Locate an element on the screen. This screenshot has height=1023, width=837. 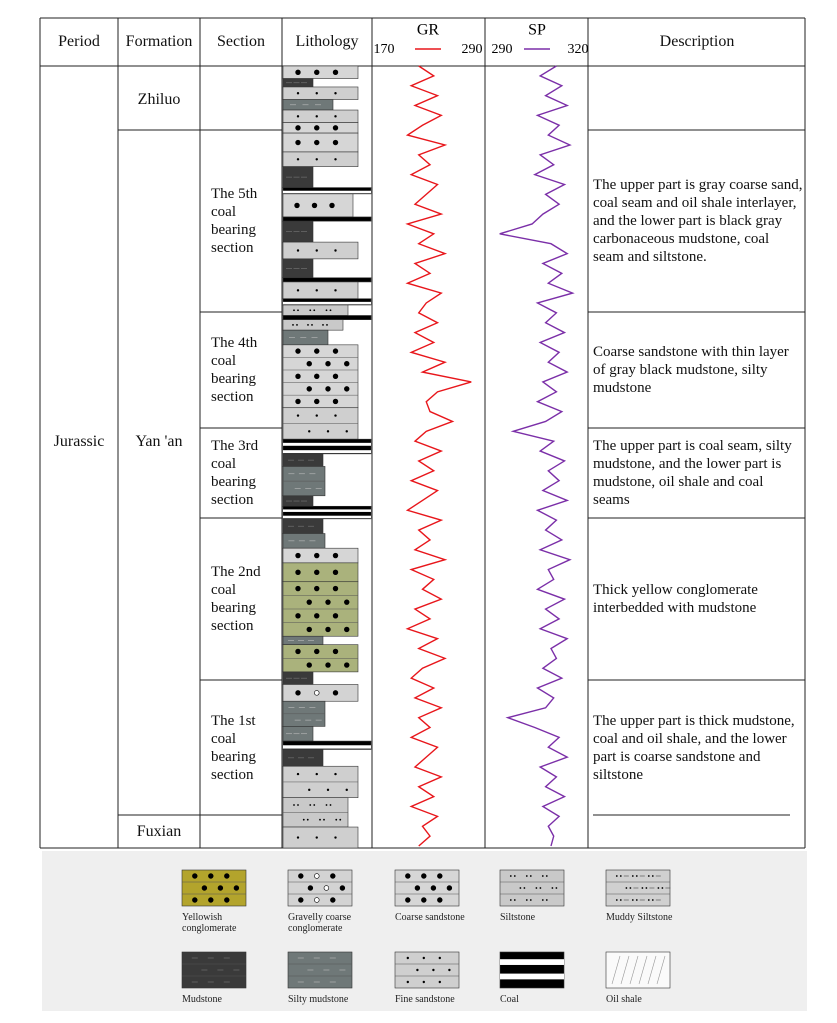
section-label: The 5th coal bearing section is located at coordinates (234, 221).